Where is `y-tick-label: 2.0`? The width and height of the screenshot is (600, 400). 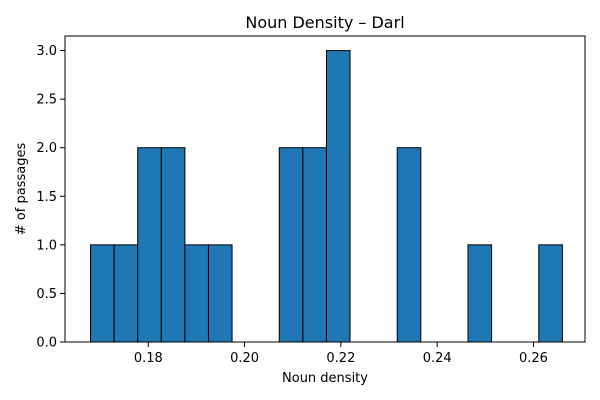
y-tick-label: 2.0 is located at coordinates (46, 148).